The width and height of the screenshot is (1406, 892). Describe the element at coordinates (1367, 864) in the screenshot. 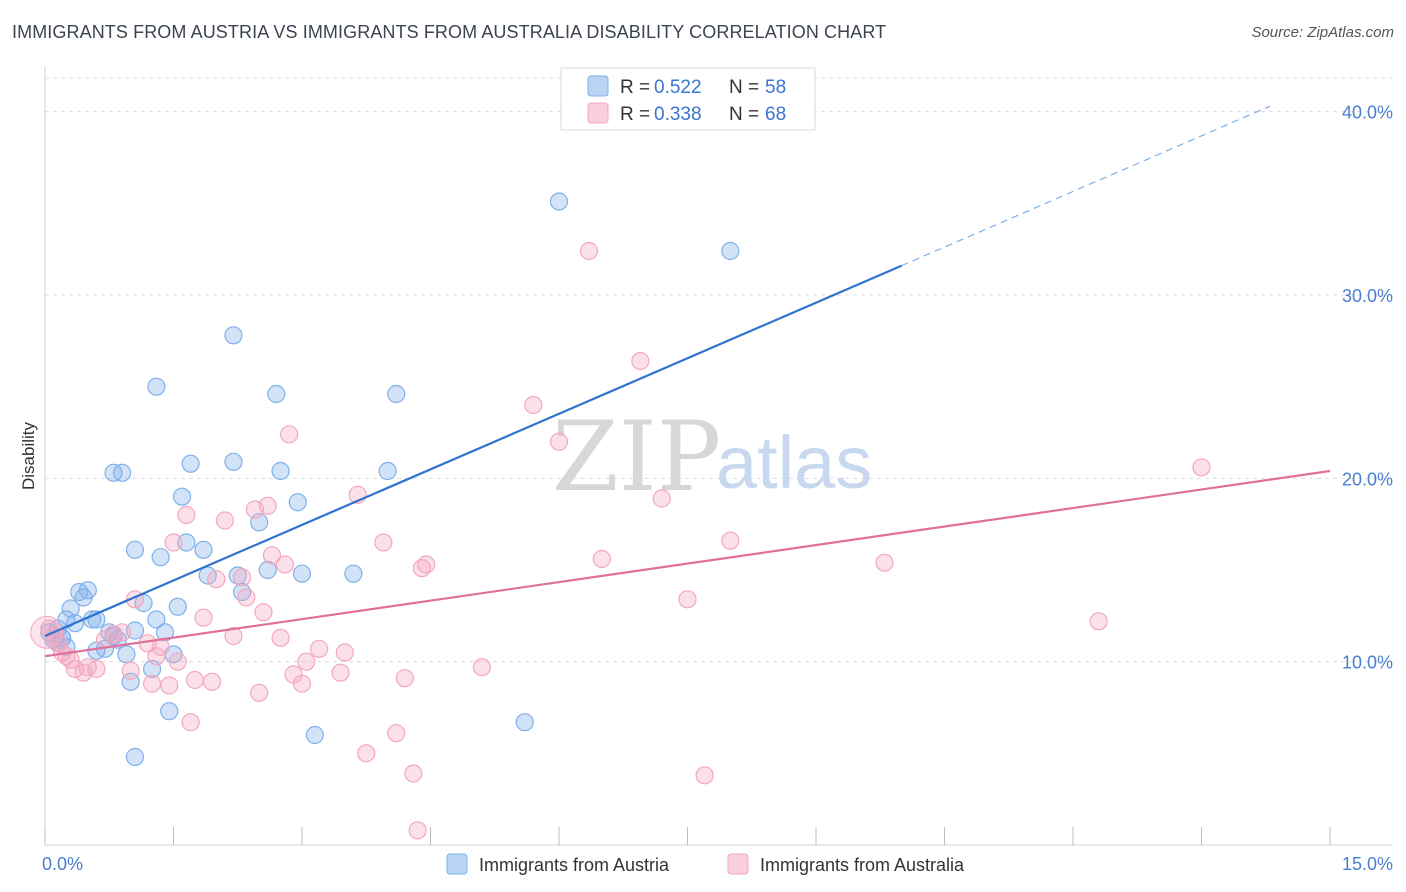

I see `x-tick-label: 15.0%` at that location.